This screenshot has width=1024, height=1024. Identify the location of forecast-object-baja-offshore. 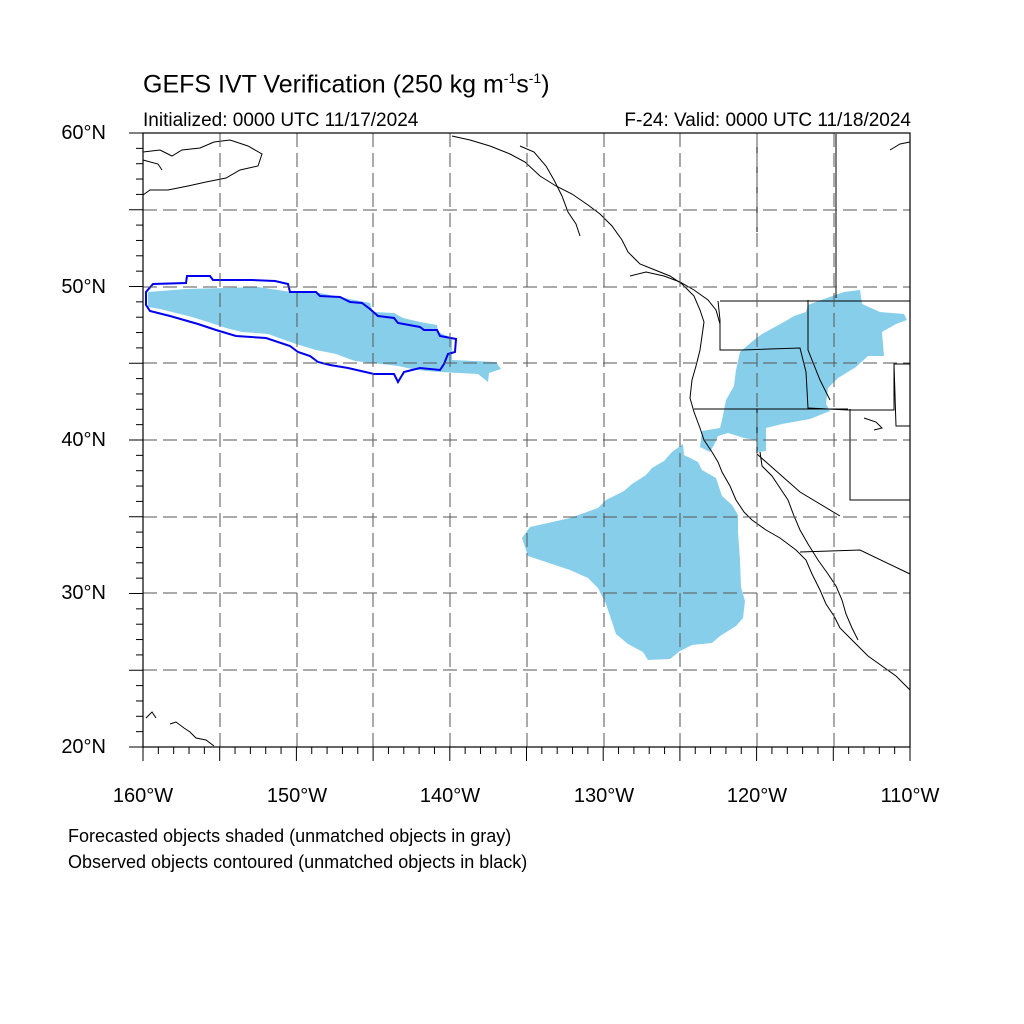
(633, 552).